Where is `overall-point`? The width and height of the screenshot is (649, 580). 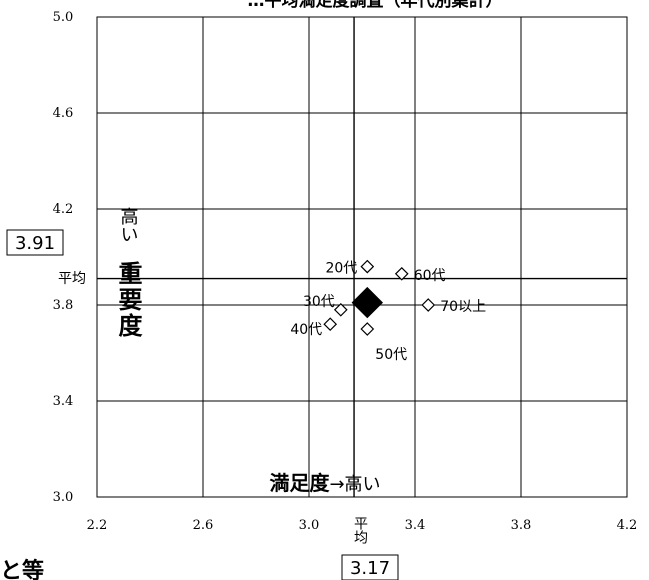 overall-point is located at coordinates (367, 302).